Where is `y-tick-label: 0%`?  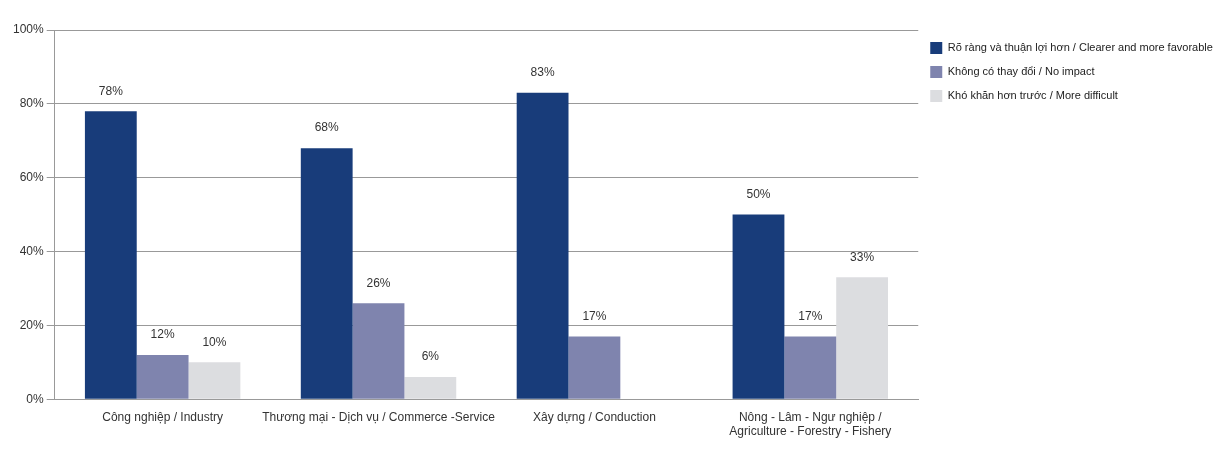
y-tick-label: 0% is located at coordinates (35, 398).